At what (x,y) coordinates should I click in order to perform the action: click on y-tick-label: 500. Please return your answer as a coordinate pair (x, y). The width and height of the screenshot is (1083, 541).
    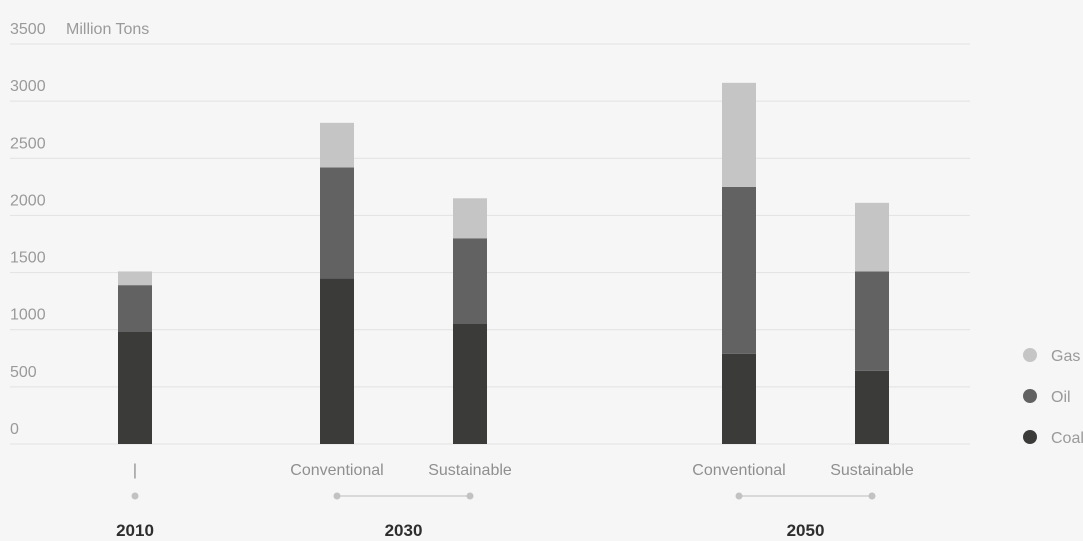
    Looking at the image, I should click on (23, 372).